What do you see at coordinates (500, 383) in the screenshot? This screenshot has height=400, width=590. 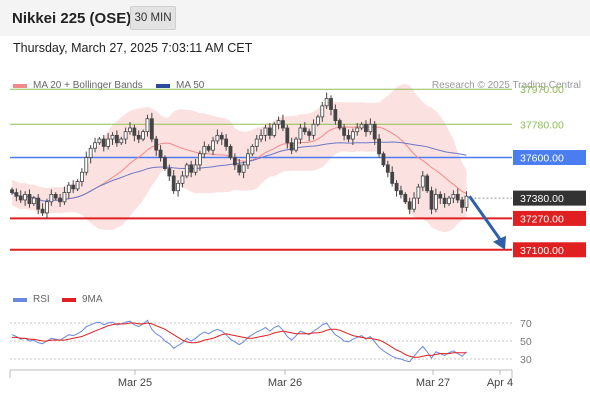 I see `x-tick-label: Apr 4` at bounding box center [500, 383].